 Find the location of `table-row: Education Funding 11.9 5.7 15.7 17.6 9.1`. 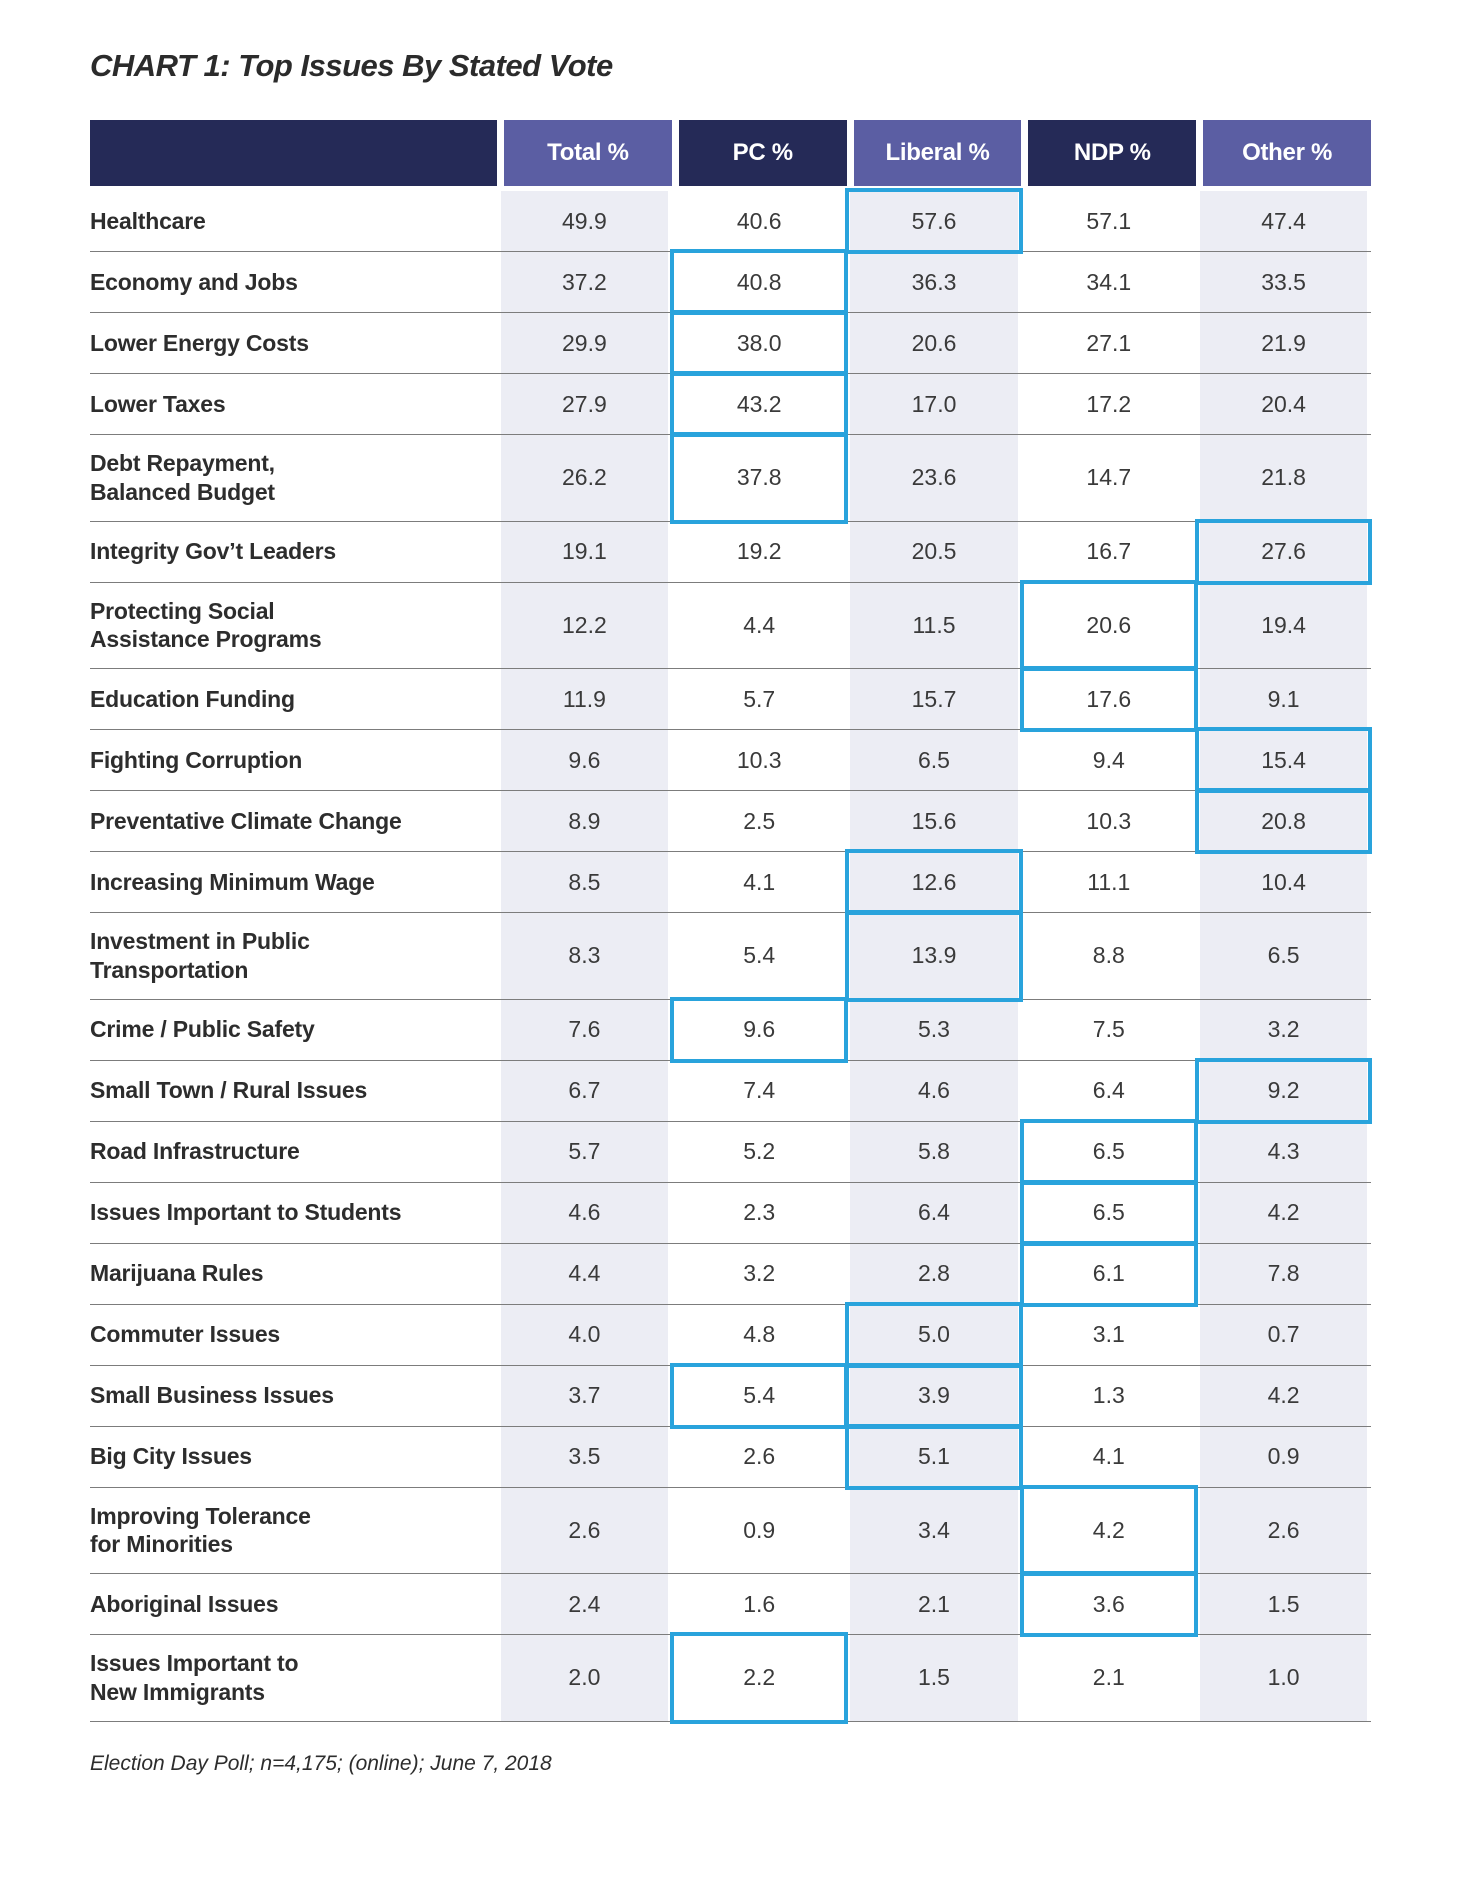

table-row: Education Funding 11.9 5.7 15.7 17.6 9.1 is located at coordinates (730, 699).